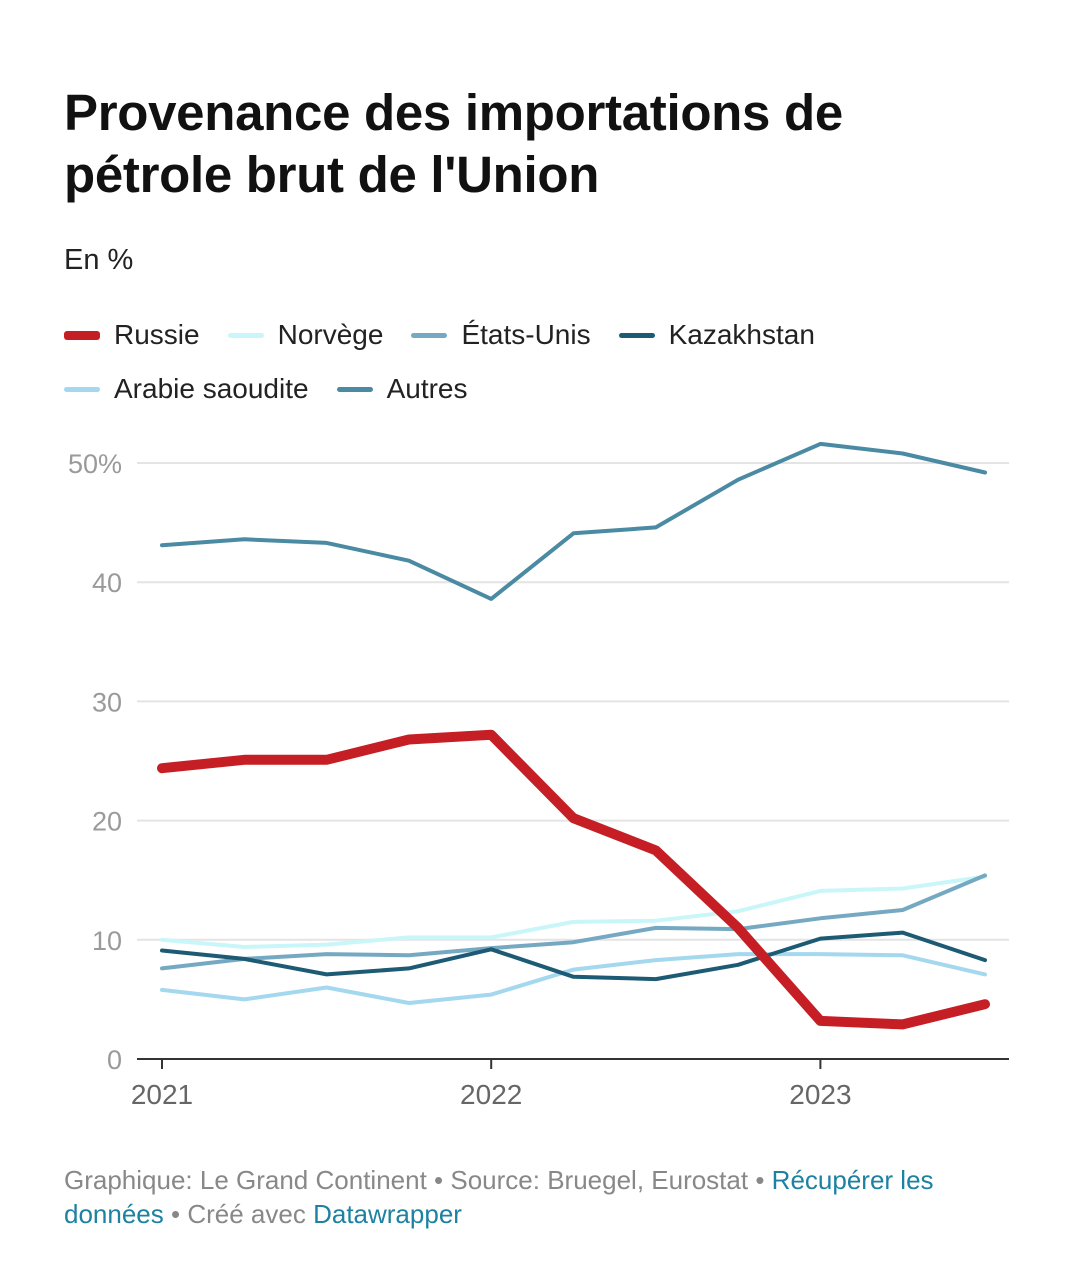 The height and width of the screenshot is (1281, 1077). What do you see at coordinates (573, 521) in the screenshot?
I see `series-line-autres` at bounding box center [573, 521].